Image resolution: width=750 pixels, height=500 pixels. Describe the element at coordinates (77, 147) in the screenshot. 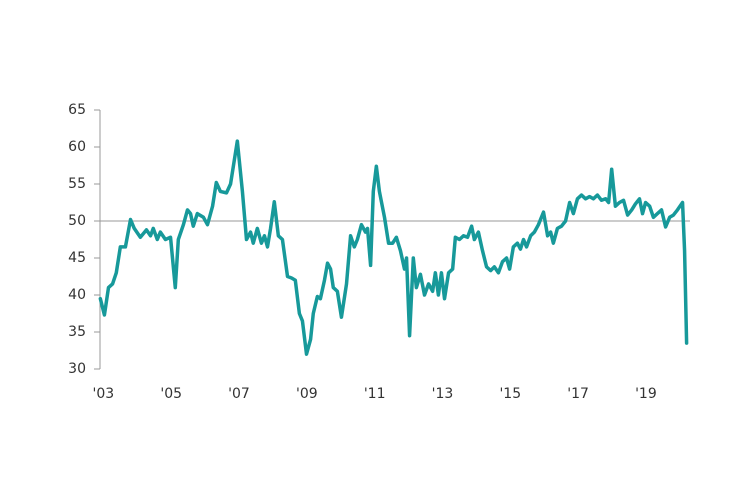

I see `y-tick-label: 60` at that location.